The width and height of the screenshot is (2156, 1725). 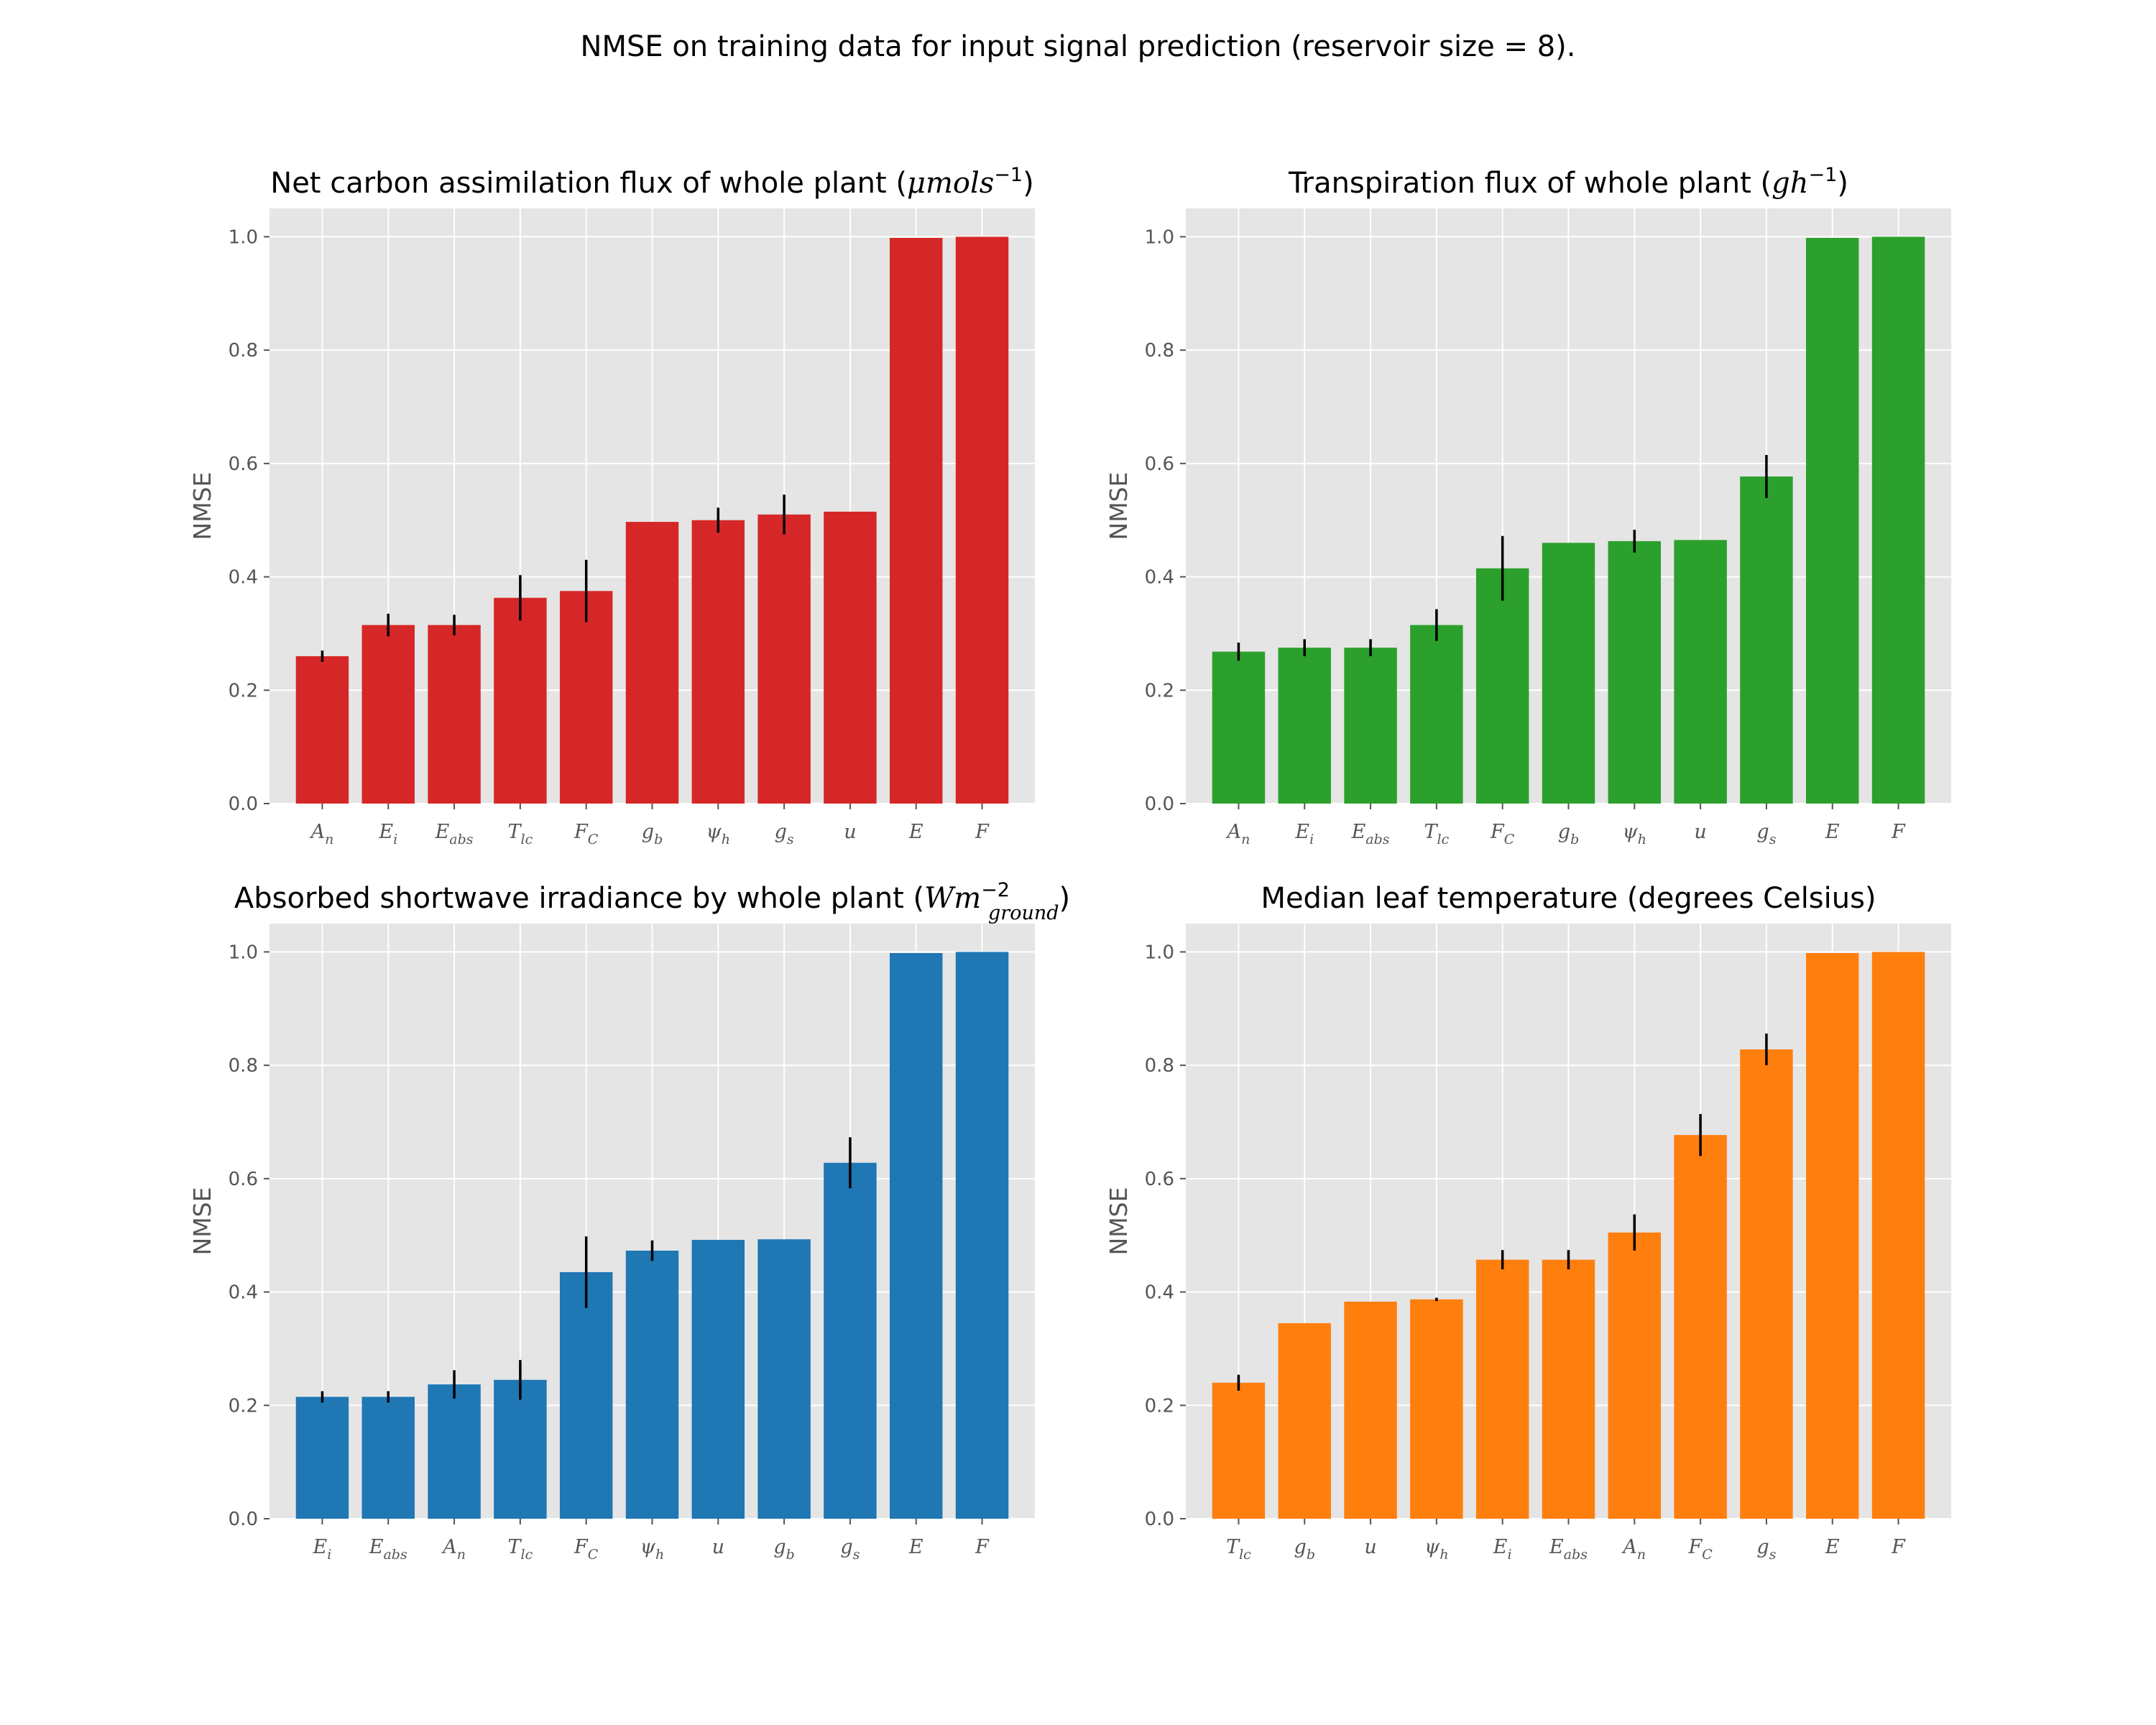 I want to click on panel-title: Transpiration flux of whole plant (gh−1), so click(x=1568, y=182).